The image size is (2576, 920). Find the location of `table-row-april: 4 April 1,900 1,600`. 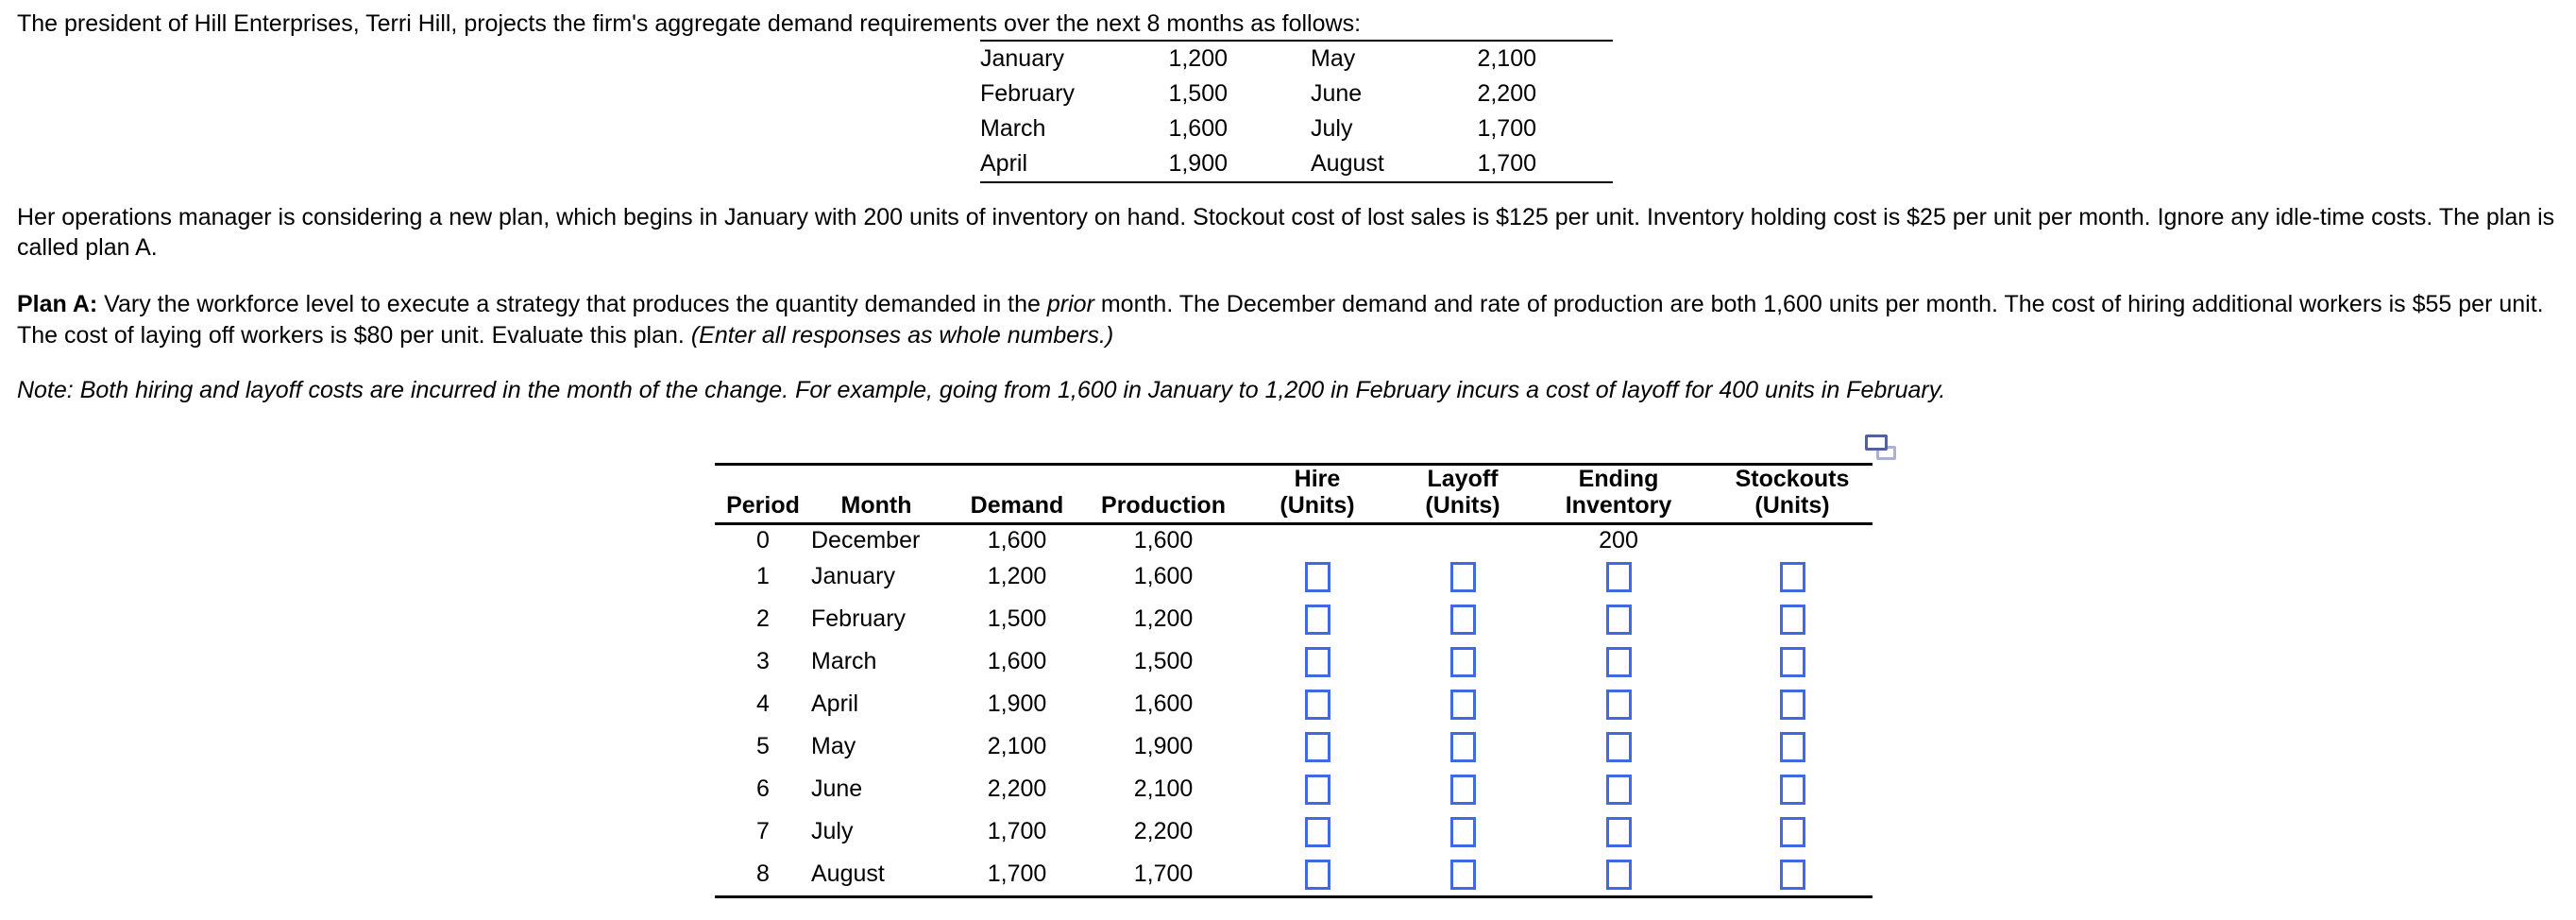

table-row-april: 4 April 1,900 1,600 is located at coordinates (1294, 704).